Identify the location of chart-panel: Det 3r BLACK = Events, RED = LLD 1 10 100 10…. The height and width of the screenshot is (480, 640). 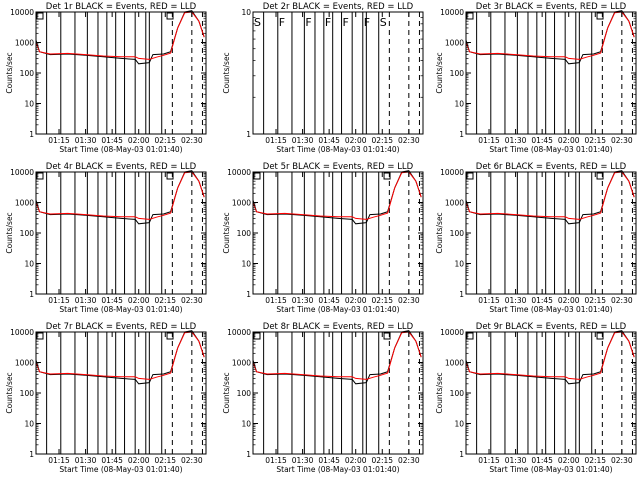
(536, 78).